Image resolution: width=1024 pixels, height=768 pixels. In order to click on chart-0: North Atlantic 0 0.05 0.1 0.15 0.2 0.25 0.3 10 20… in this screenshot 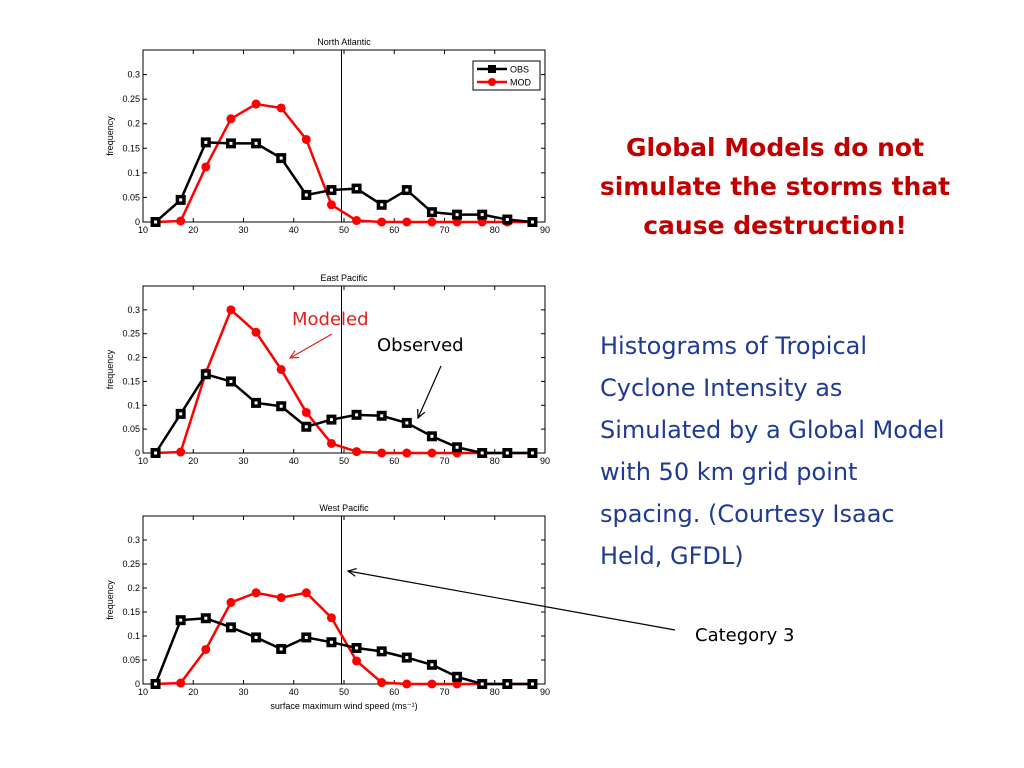, I will do `click(327, 136)`.